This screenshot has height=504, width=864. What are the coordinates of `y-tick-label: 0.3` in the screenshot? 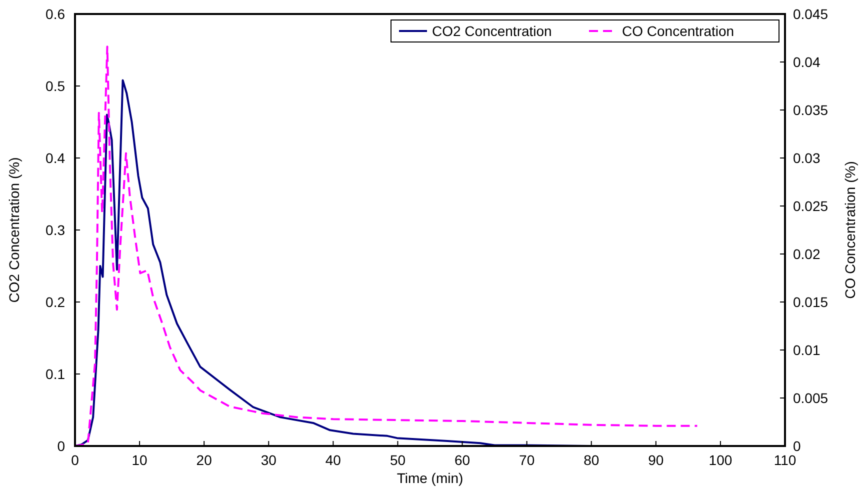 It's located at (56, 230).